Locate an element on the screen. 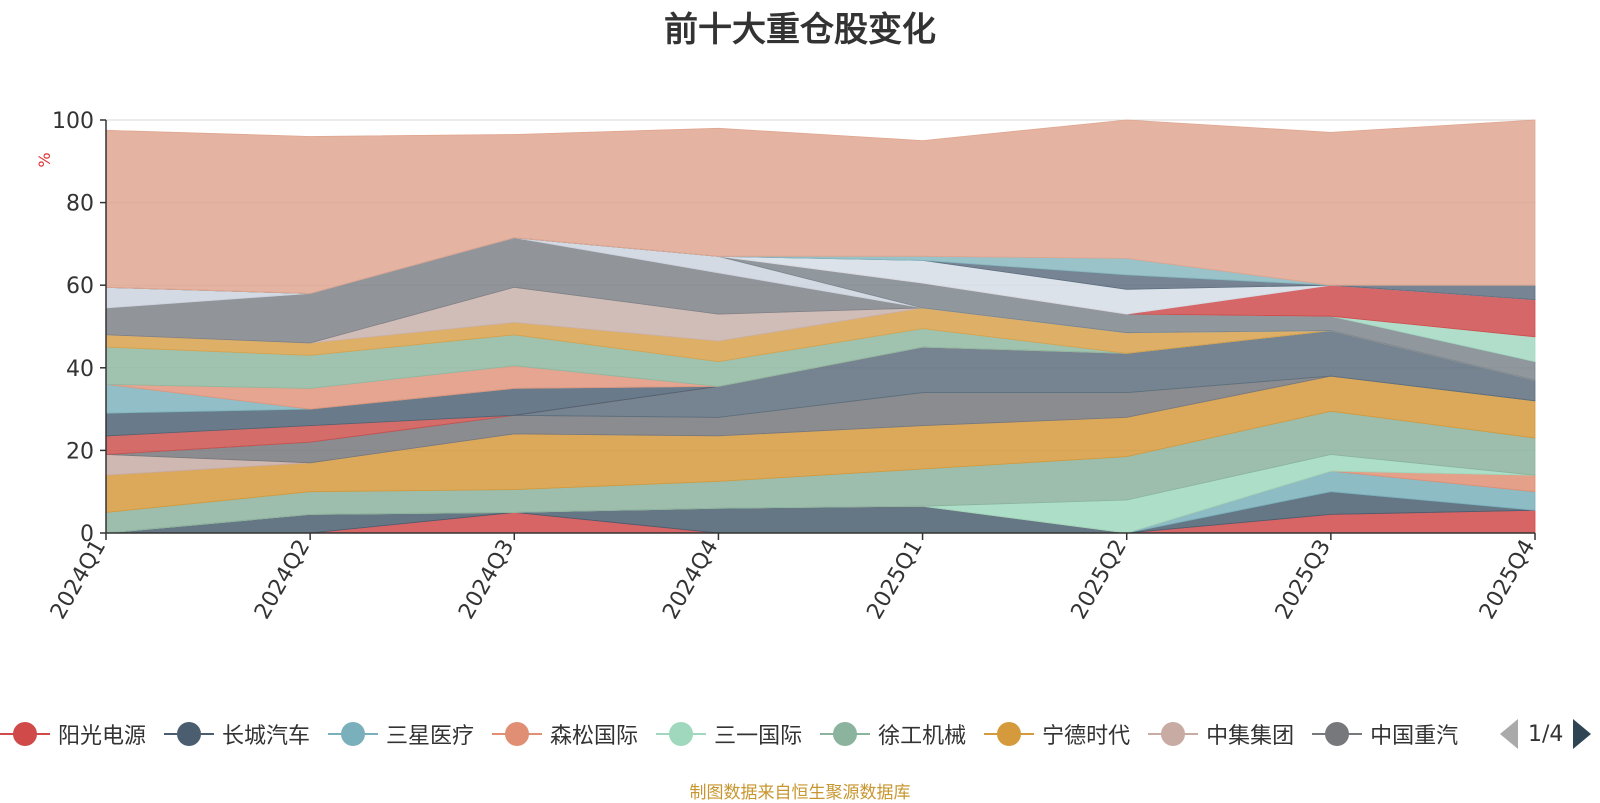 The width and height of the screenshot is (1600, 803). x-tick-label: 2025Q2 is located at coordinates (1099, 580).